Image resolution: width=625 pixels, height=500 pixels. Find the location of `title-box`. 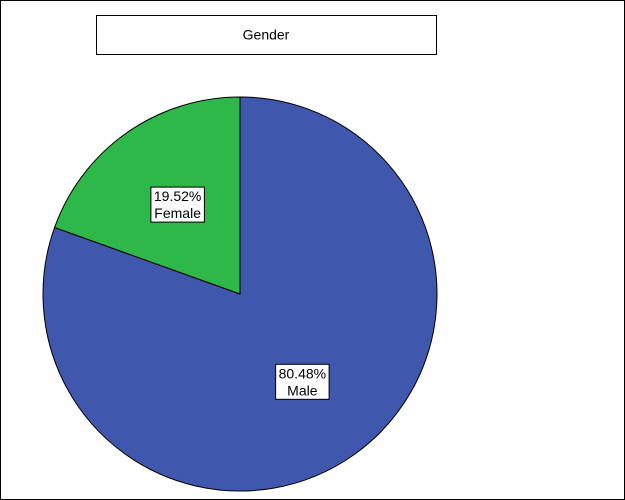

title-box is located at coordinates (266, 35).